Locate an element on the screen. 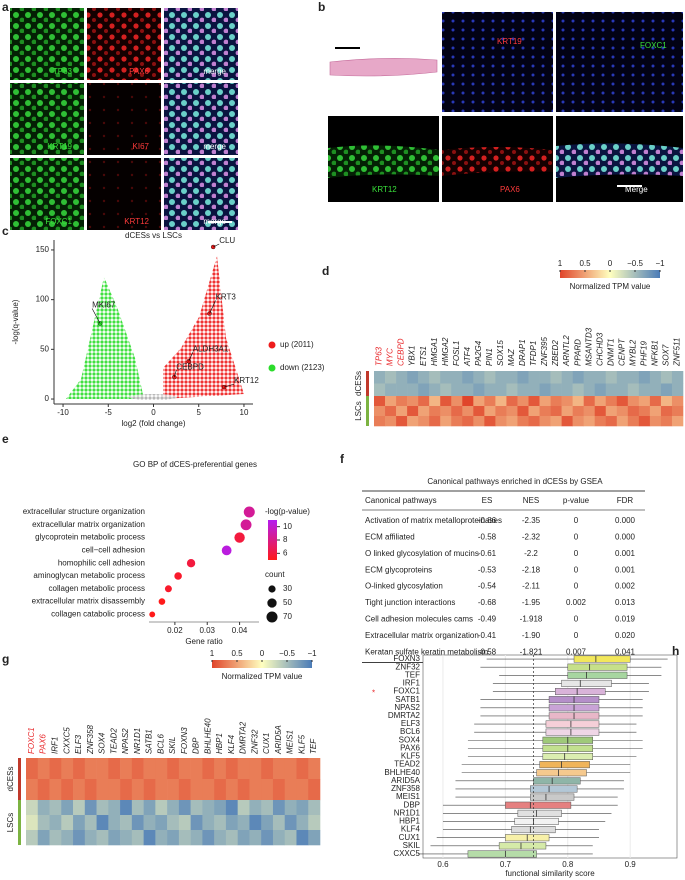  gene-label: SOX4 is located at coordinates (410, 739).